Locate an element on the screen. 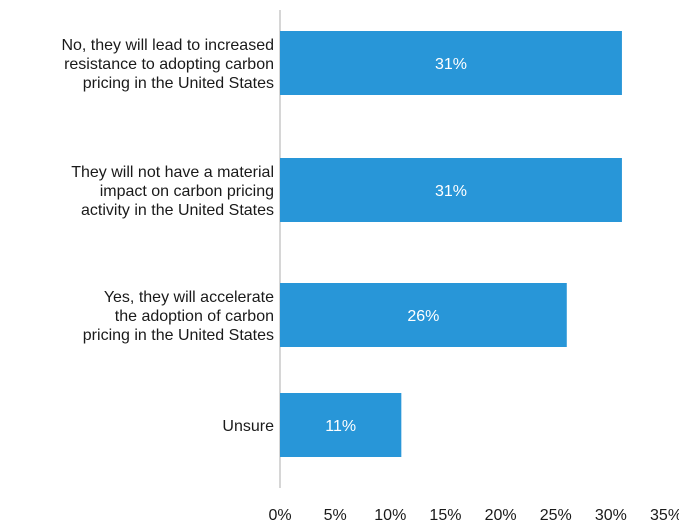 Image resolution: width=679 pixels, height=531 pixels. x-tick-label: 35% is located at coordinates (664, 515).